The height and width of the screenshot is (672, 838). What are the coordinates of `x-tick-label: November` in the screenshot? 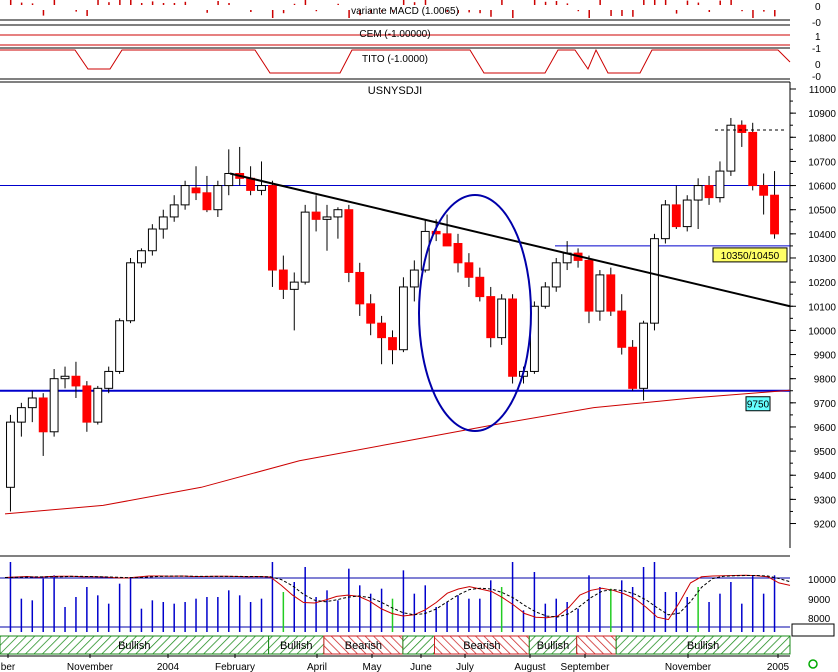 It's located at (688, 667).